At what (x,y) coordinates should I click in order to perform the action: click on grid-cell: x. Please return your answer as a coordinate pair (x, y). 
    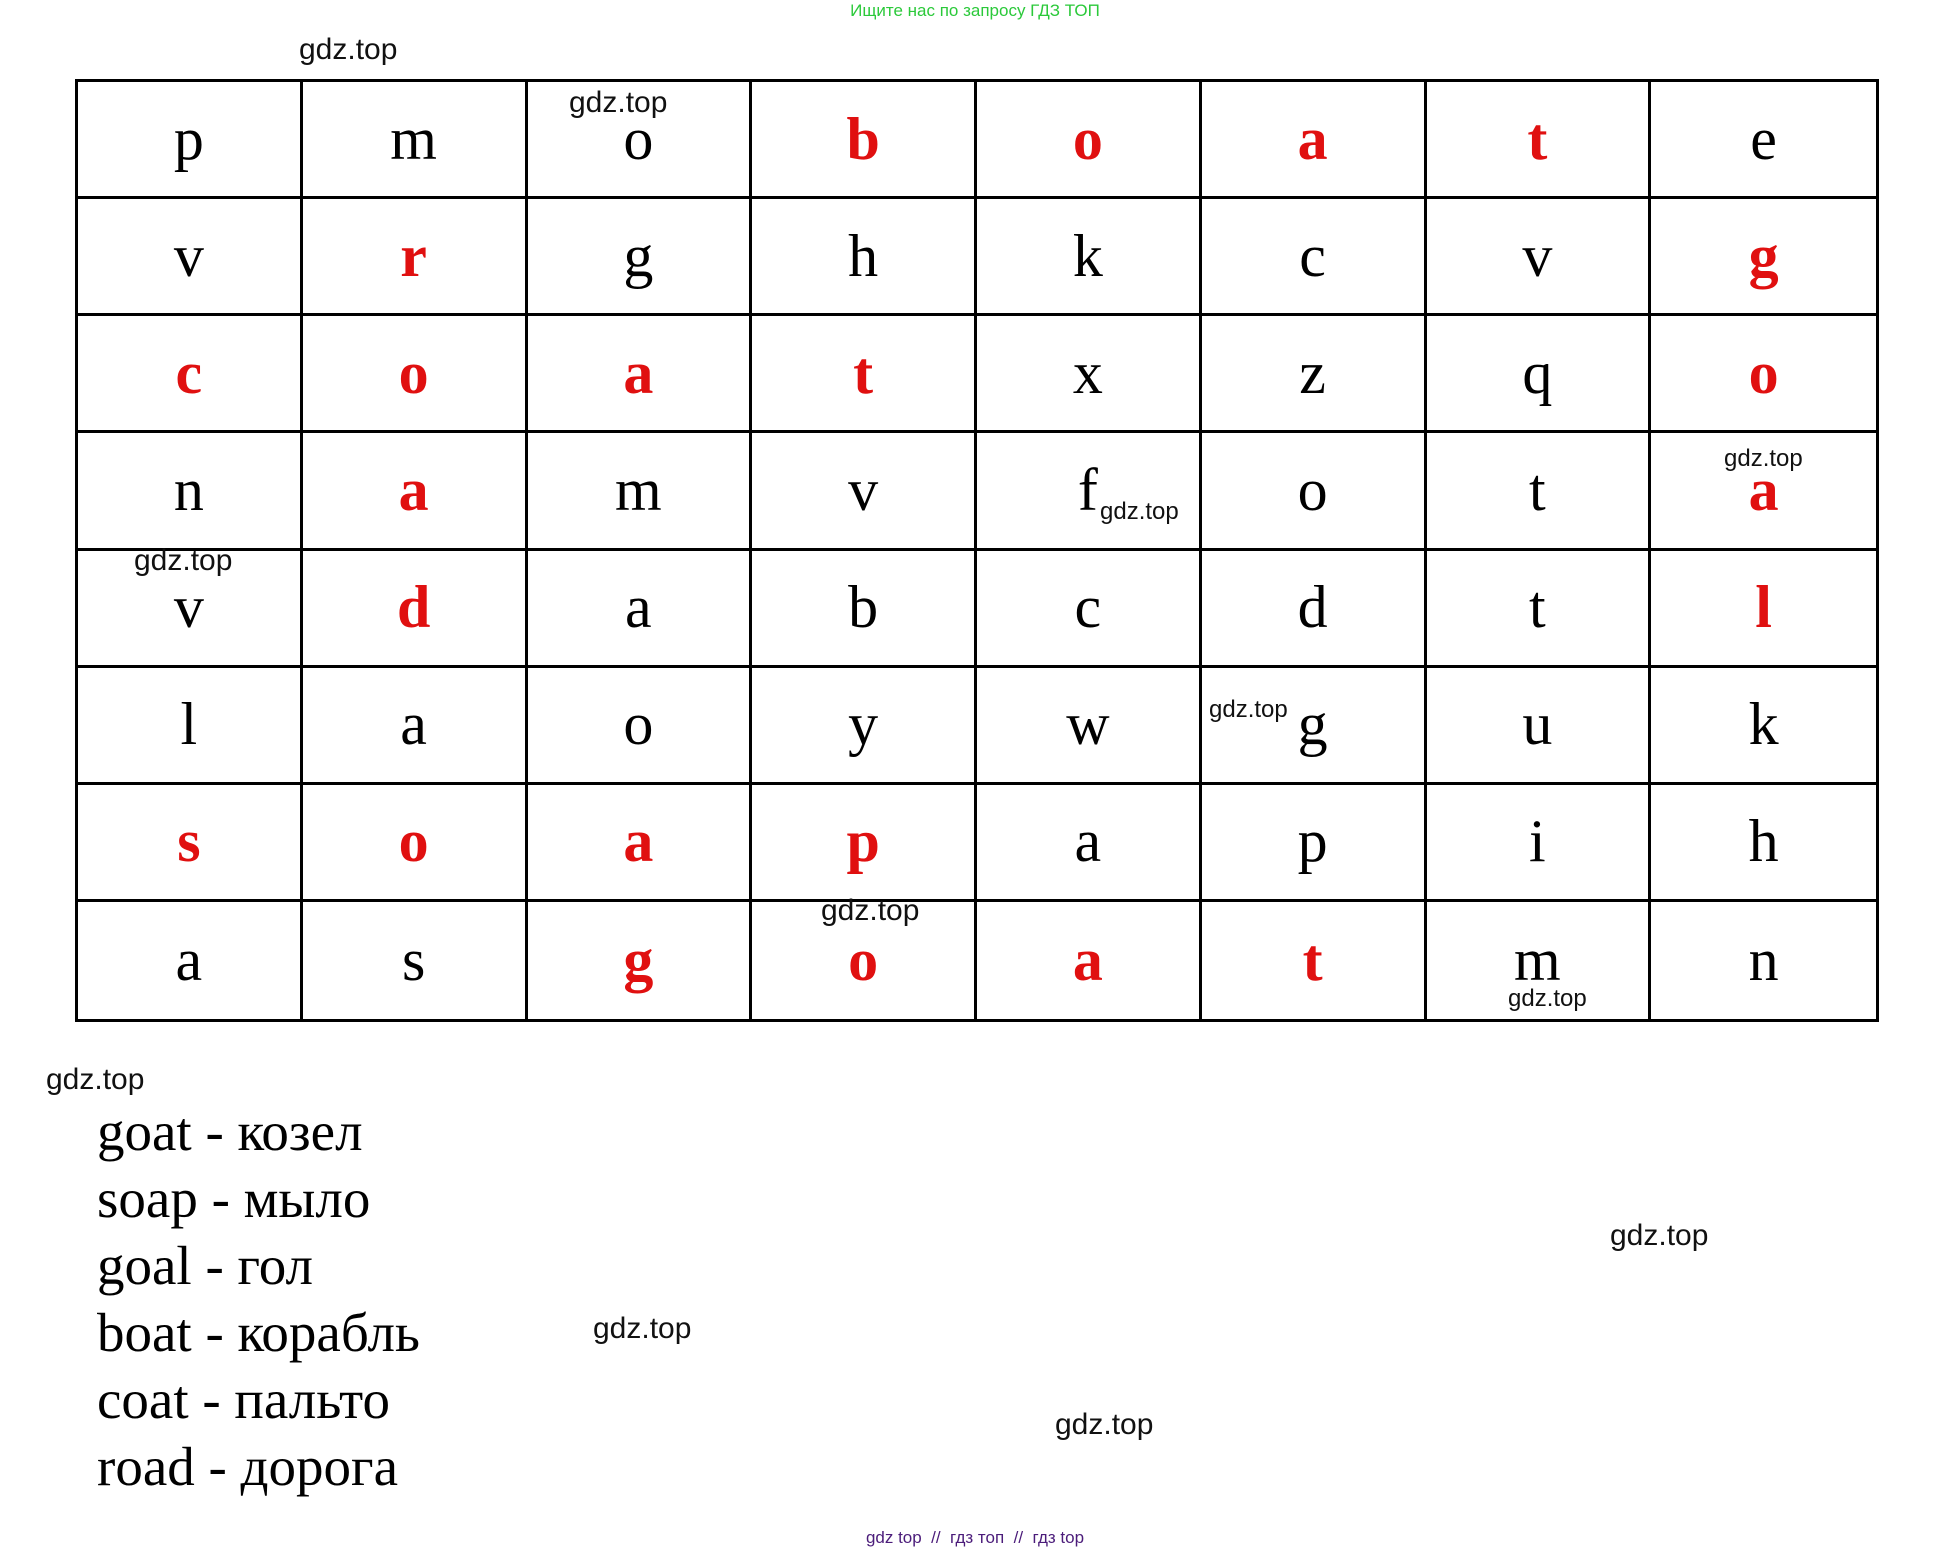
    Looking at the image, I should click on (1089, 375).